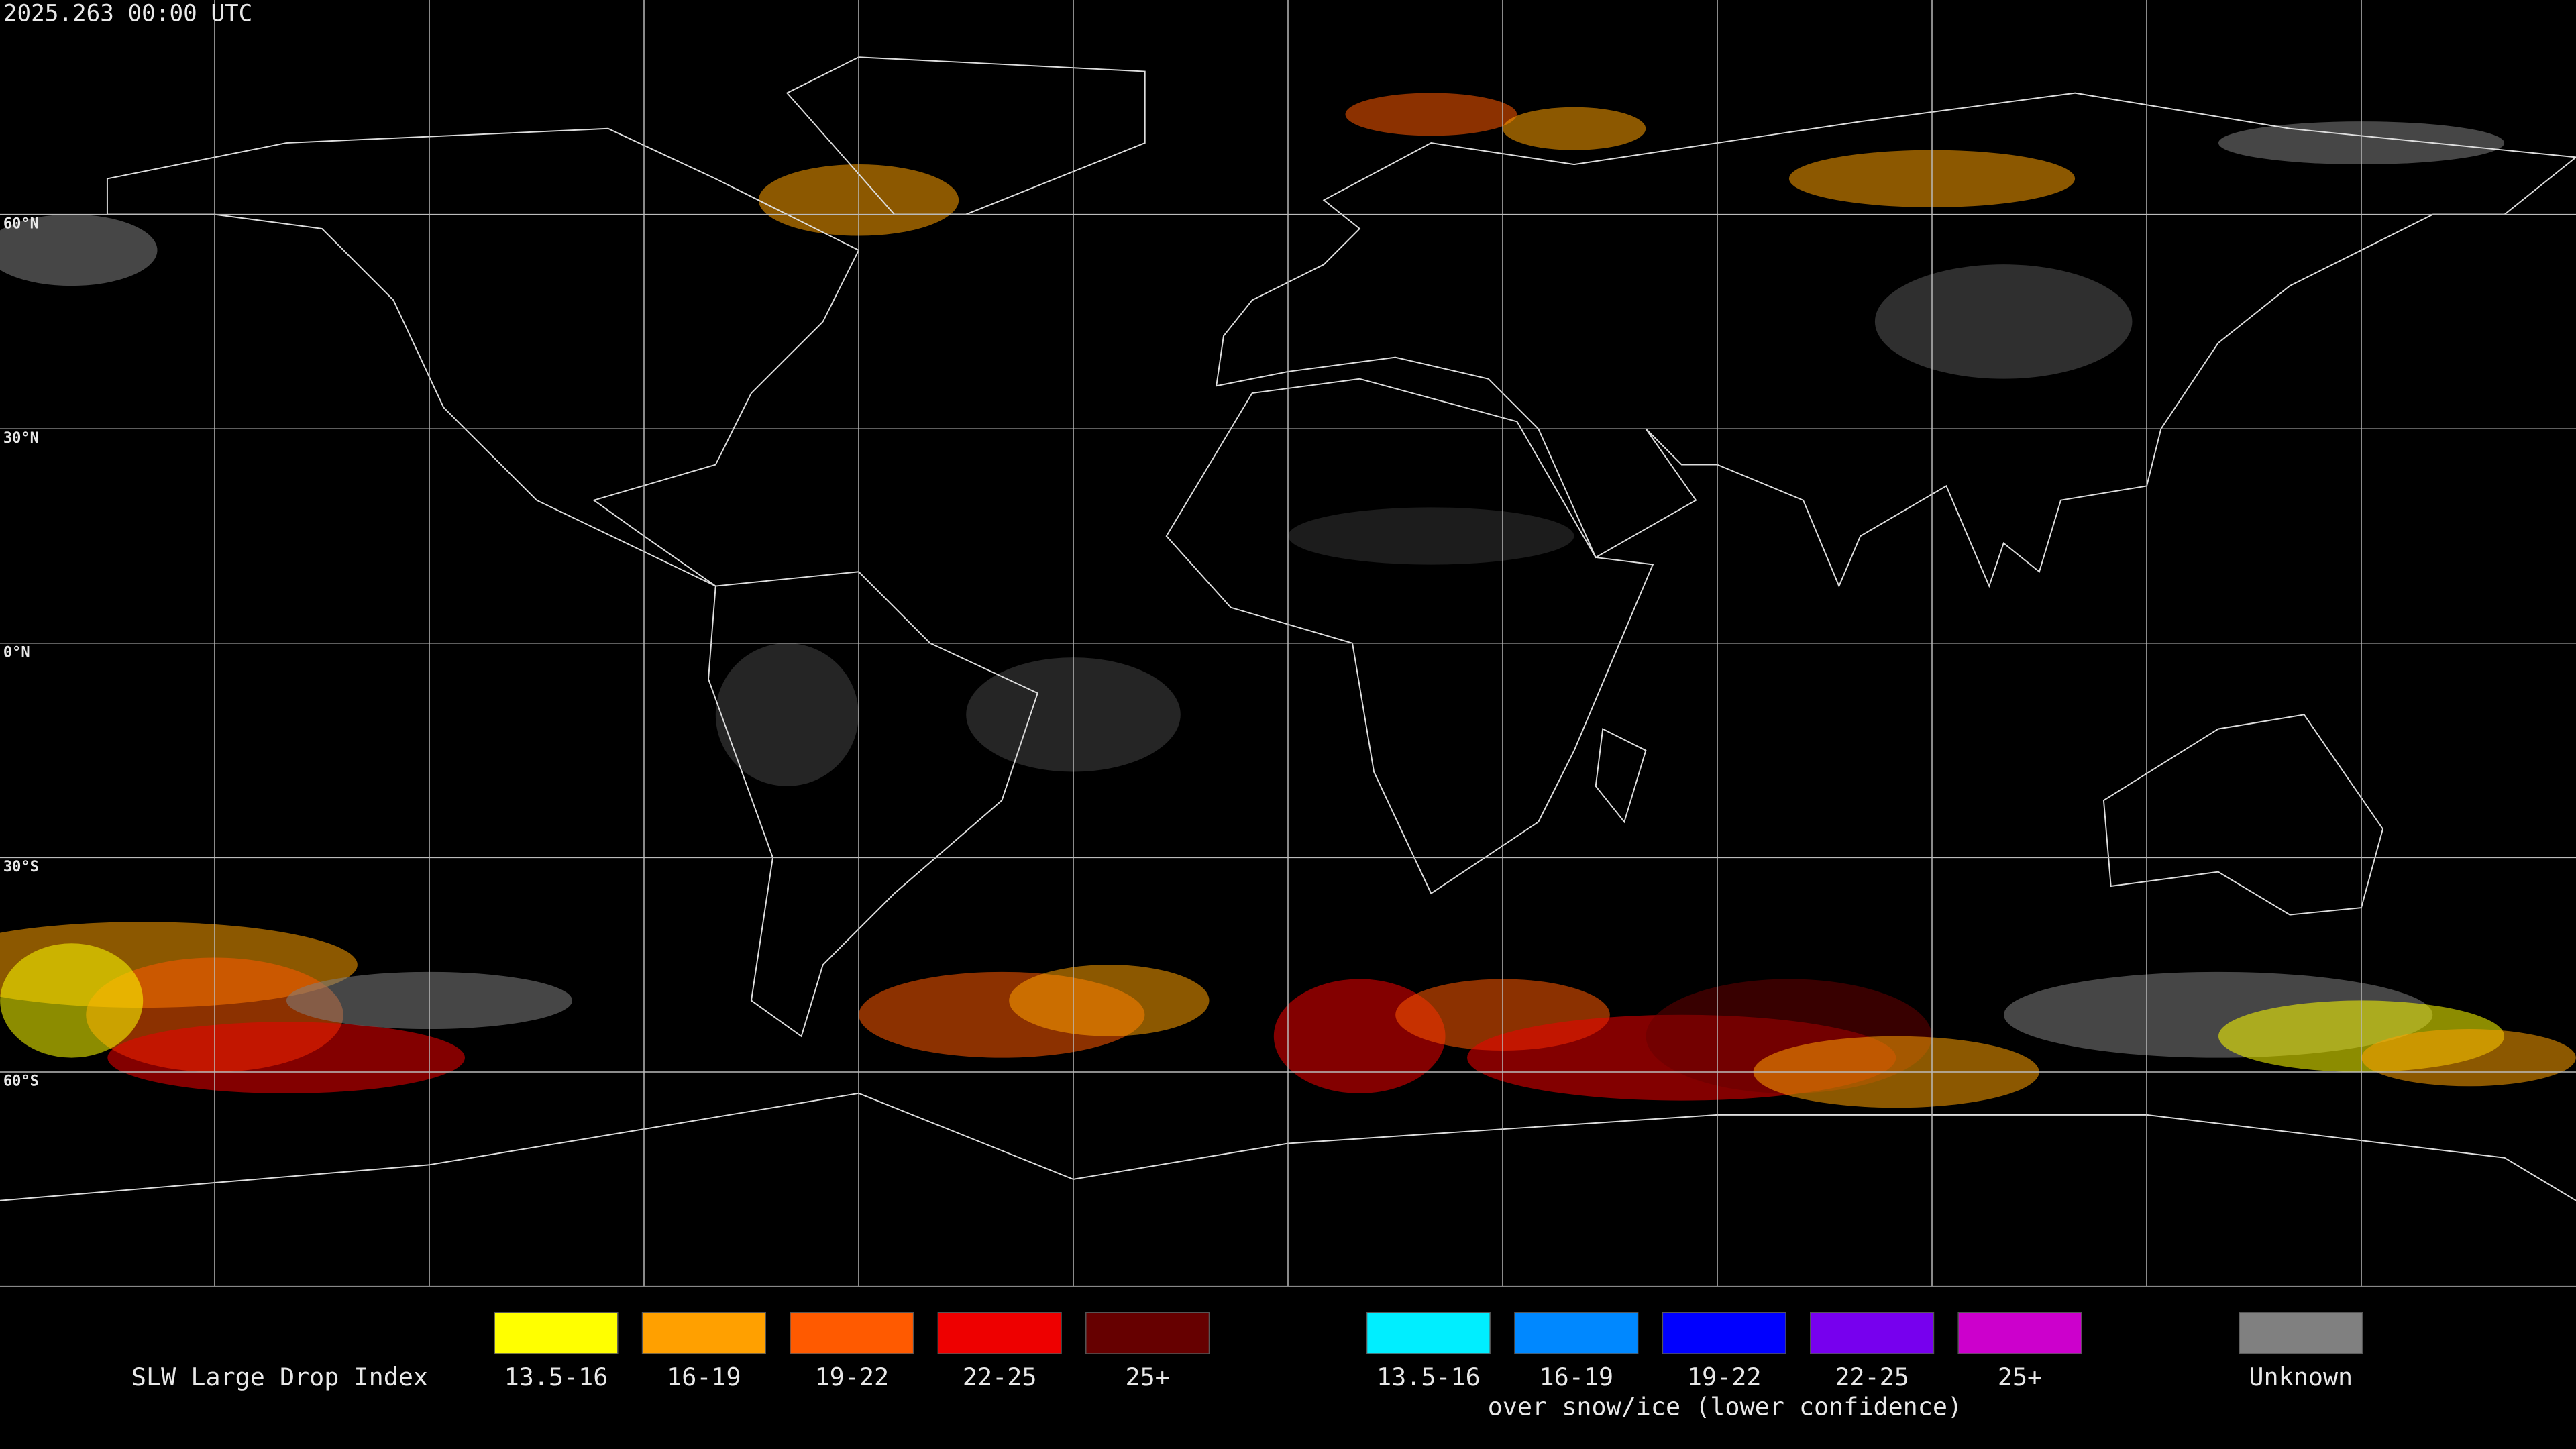 This screenshot has height=1449, width=2576. What do you see at coordinates (21, 223) in the screenshot?
I see `latitude-label: 60°N` at bounding box center [21, 223].